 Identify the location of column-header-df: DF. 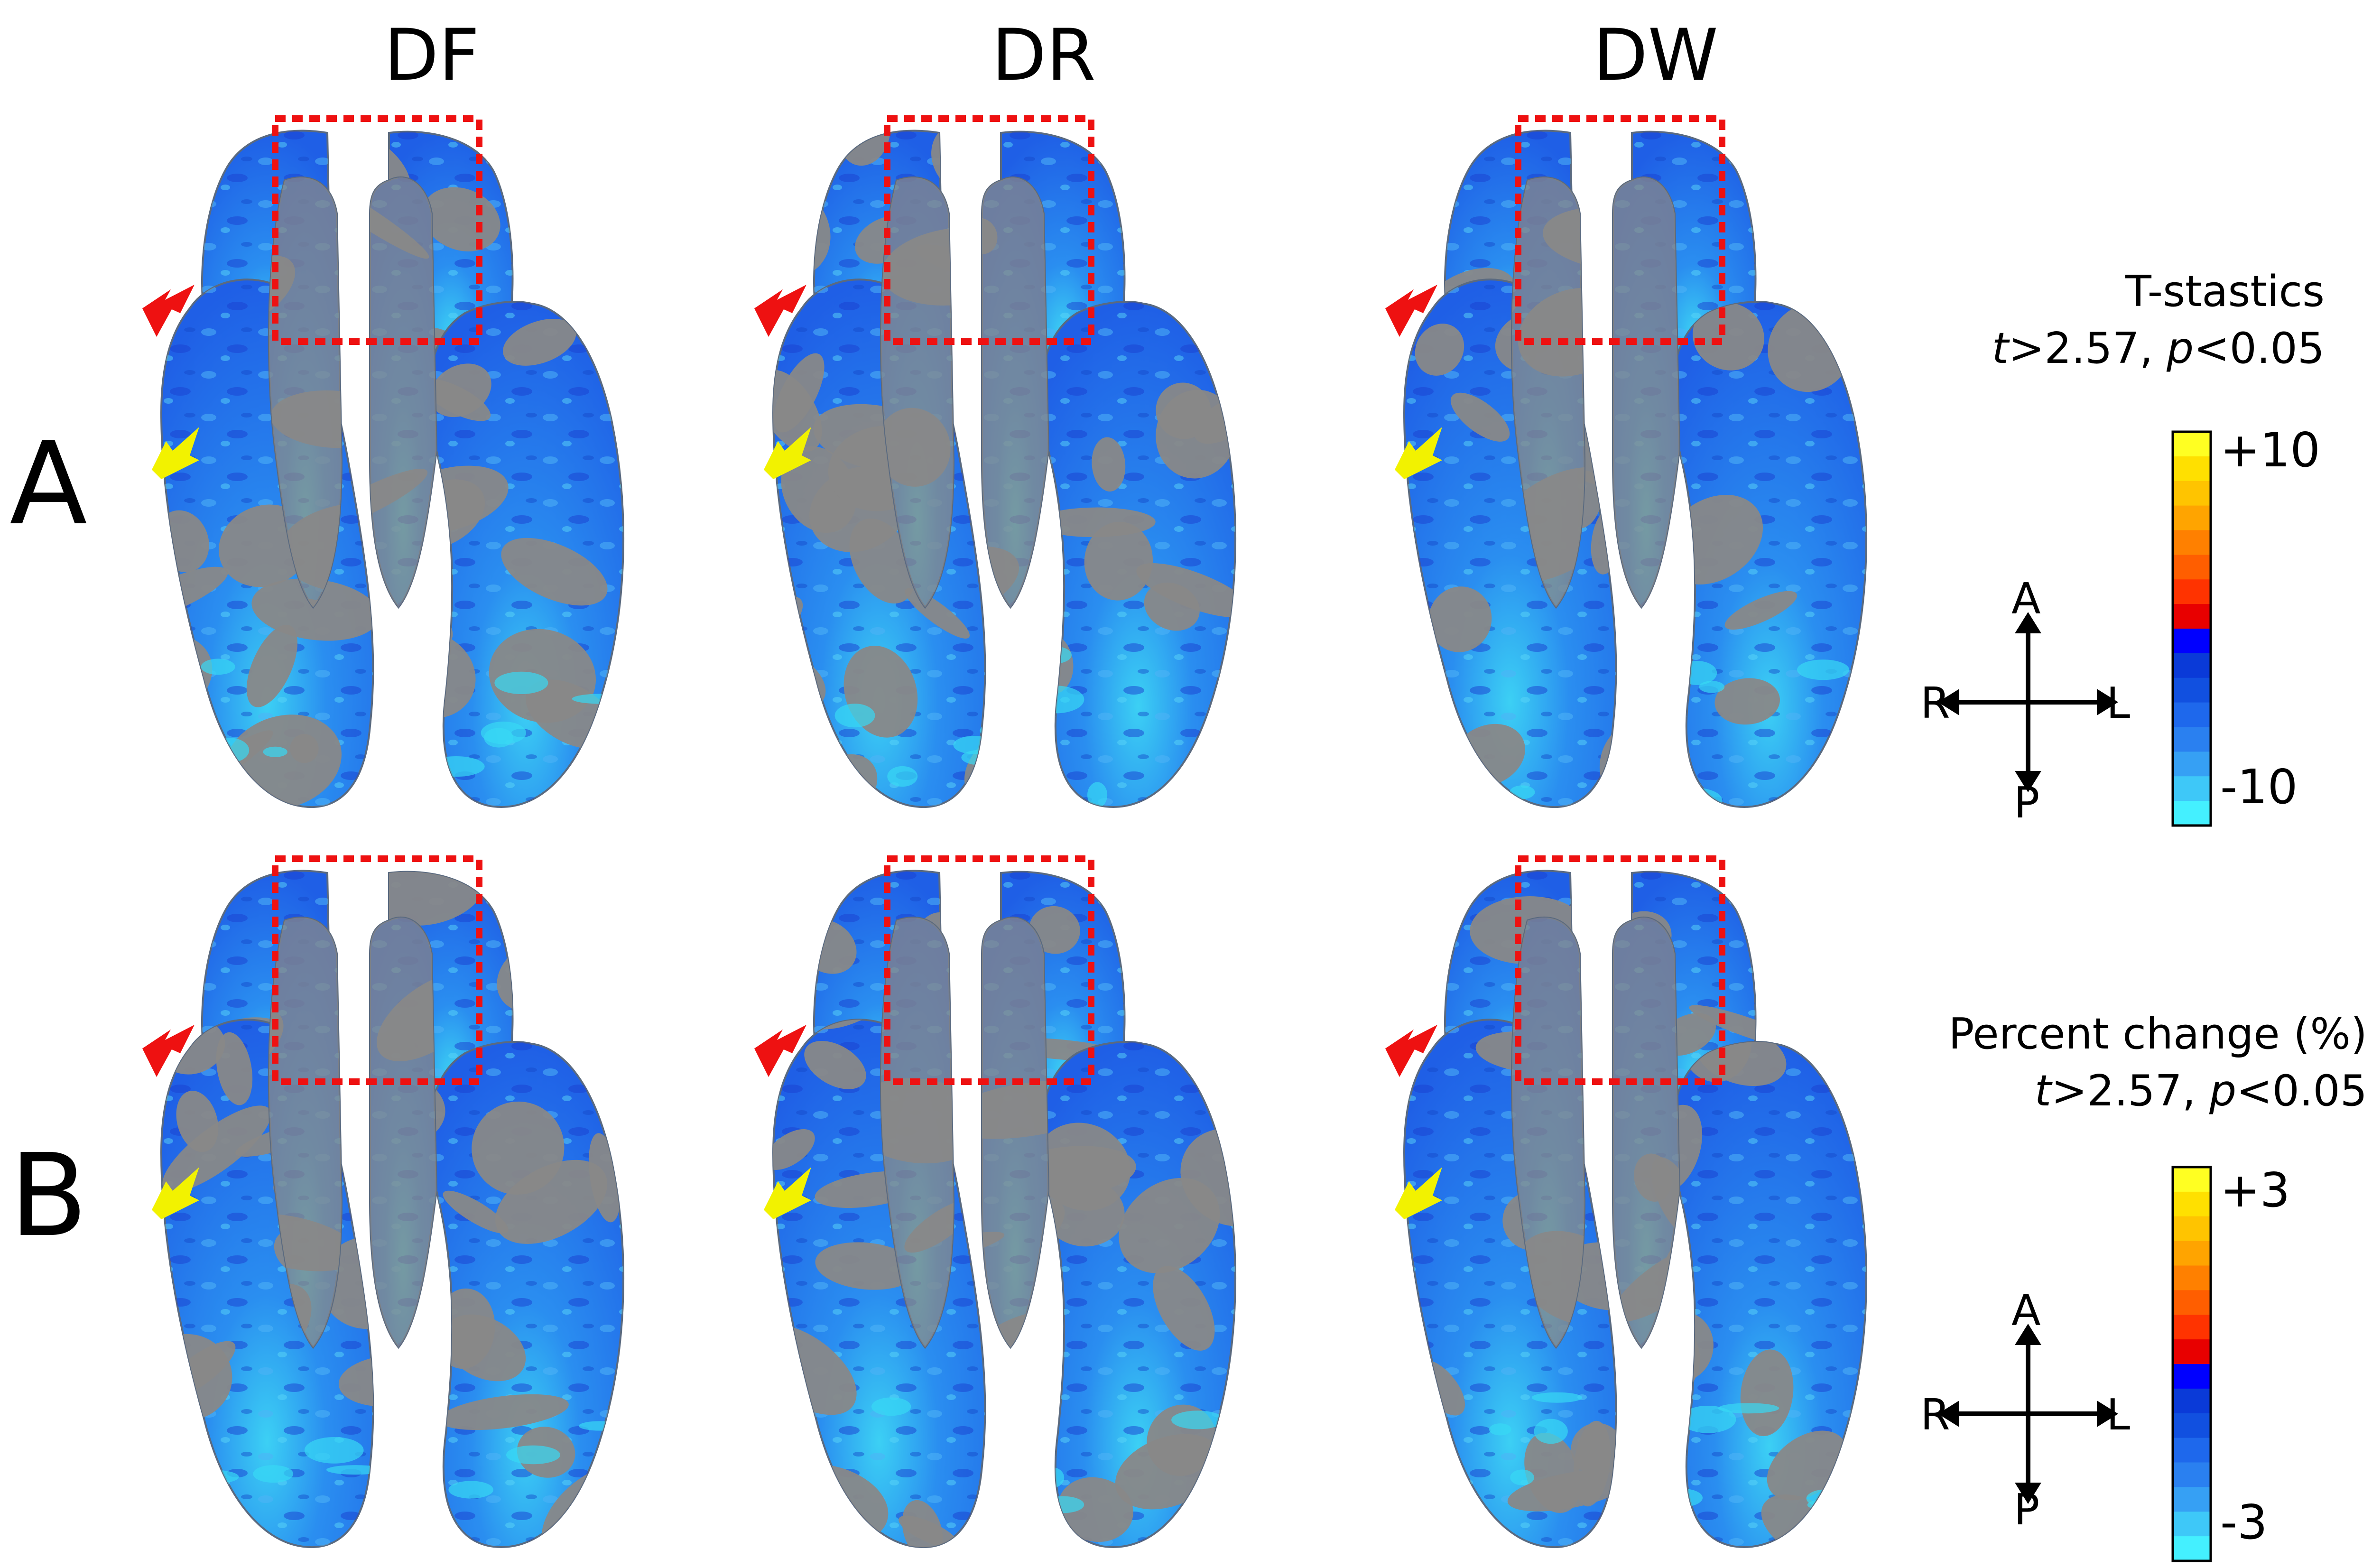
(432, 55).